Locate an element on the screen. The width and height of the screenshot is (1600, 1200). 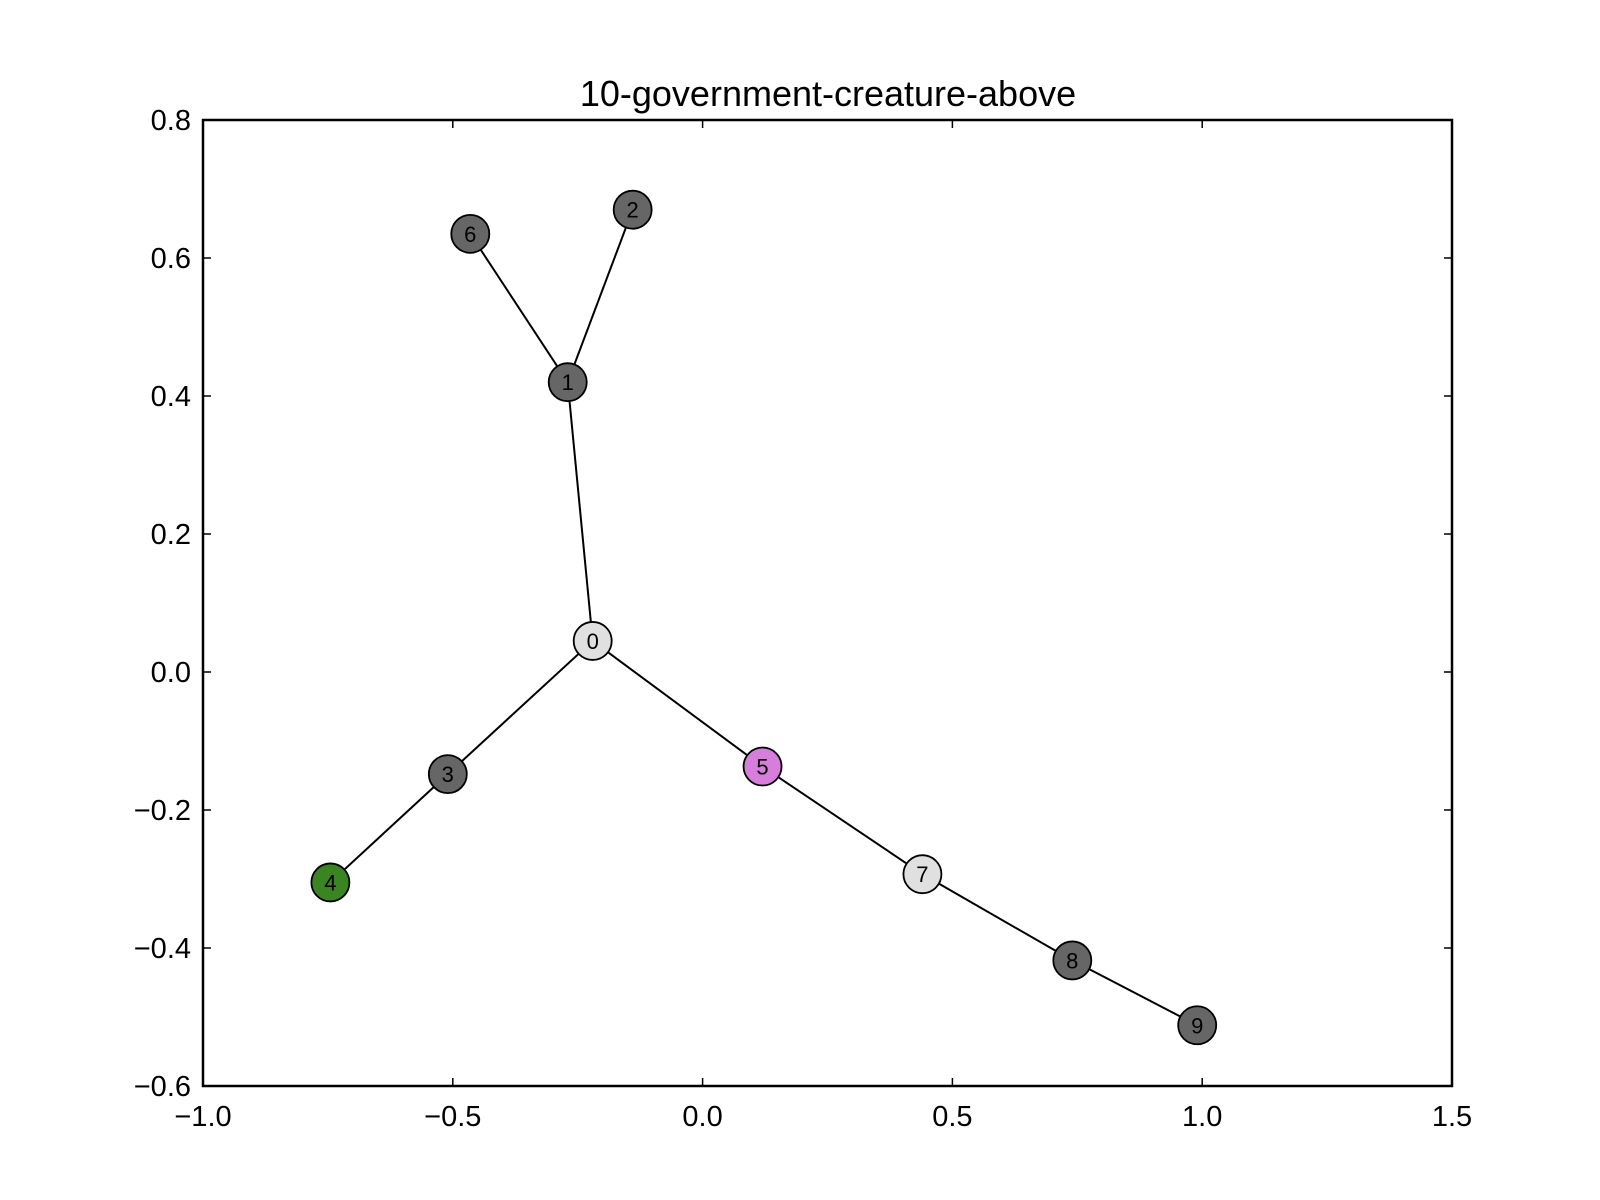
node-8-label: 8 is located at coordinates (1072, 960).